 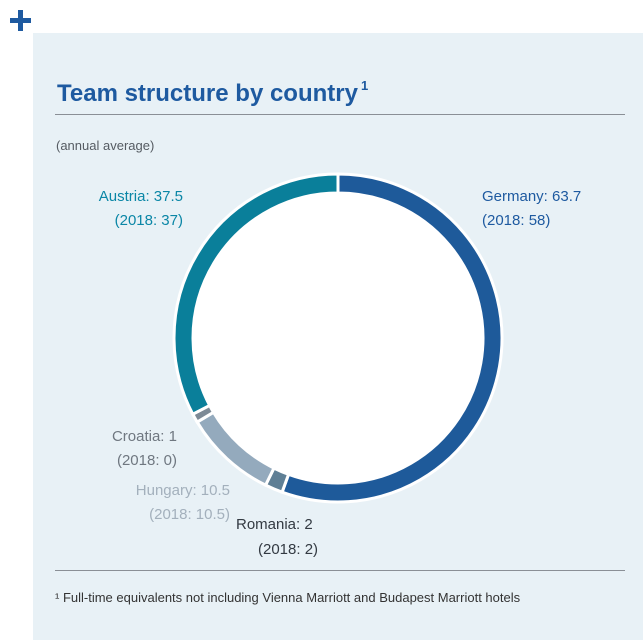 I want to click on label-austria-2018: (2018: 37), so click(x=149, y=220).